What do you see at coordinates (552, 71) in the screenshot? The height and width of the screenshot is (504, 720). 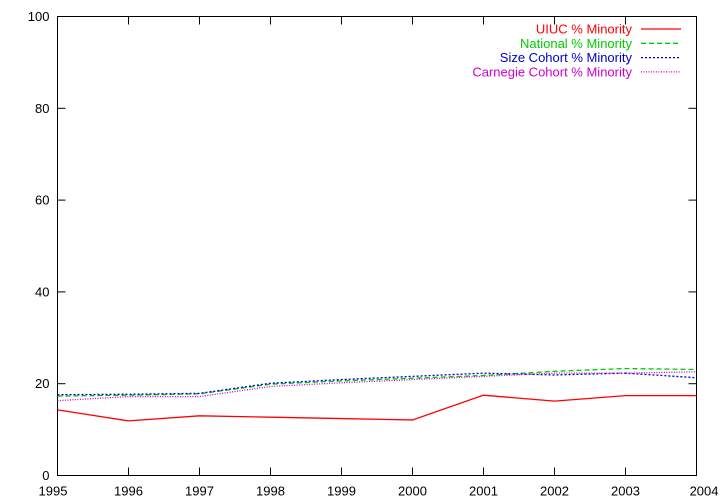 I see `legend-label: Carnegie Cohort % Minority` at bounding box center [552, 71].